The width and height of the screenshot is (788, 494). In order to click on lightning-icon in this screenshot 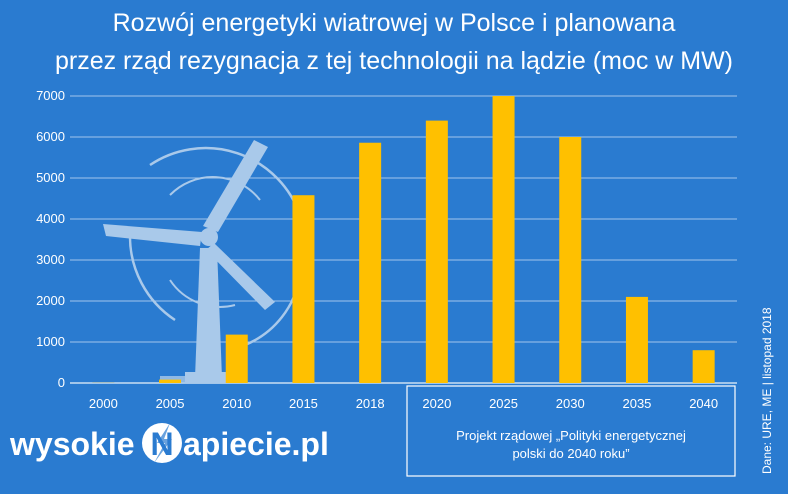, I will do `click(163, 443)`.